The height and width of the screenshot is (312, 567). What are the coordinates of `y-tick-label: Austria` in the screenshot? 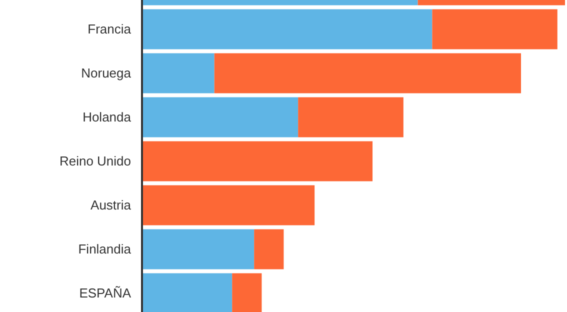 It's located at (111, 205).